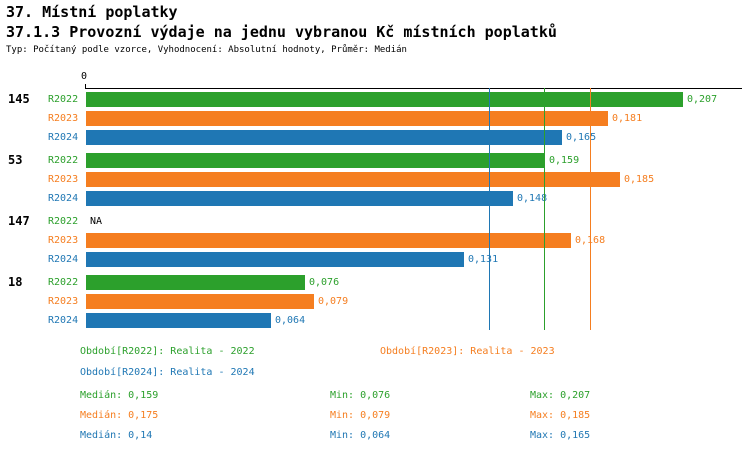  I want to click on group-id-label-147: 147, so click(19, 221).